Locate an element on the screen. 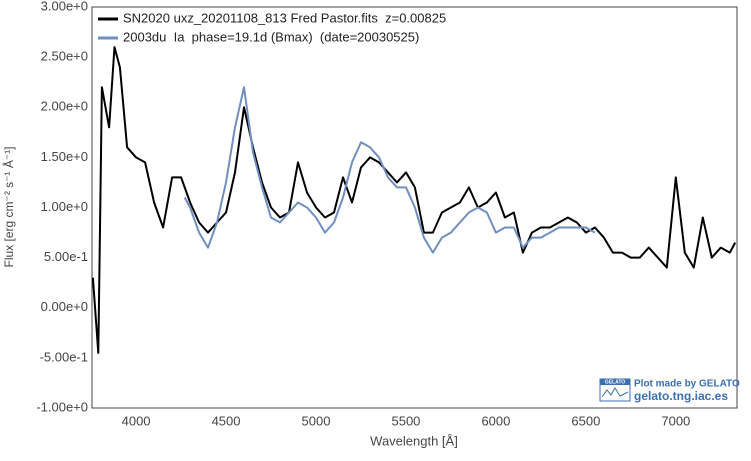  y-tick-label: -5.00e-1 is located at coordinates (64, 356).